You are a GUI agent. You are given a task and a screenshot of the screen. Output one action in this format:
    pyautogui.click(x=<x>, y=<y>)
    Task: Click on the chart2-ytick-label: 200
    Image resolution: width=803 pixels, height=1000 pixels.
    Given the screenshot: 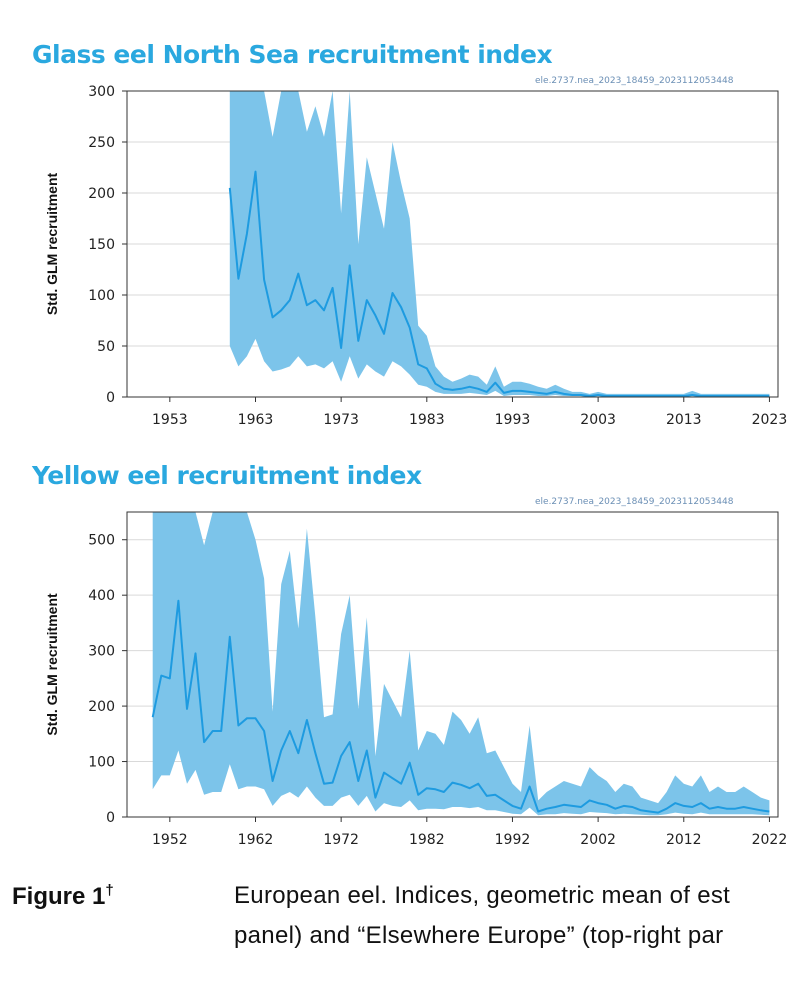 What is the action you would take?
    pyautogui.click(x=101, y=707)
    